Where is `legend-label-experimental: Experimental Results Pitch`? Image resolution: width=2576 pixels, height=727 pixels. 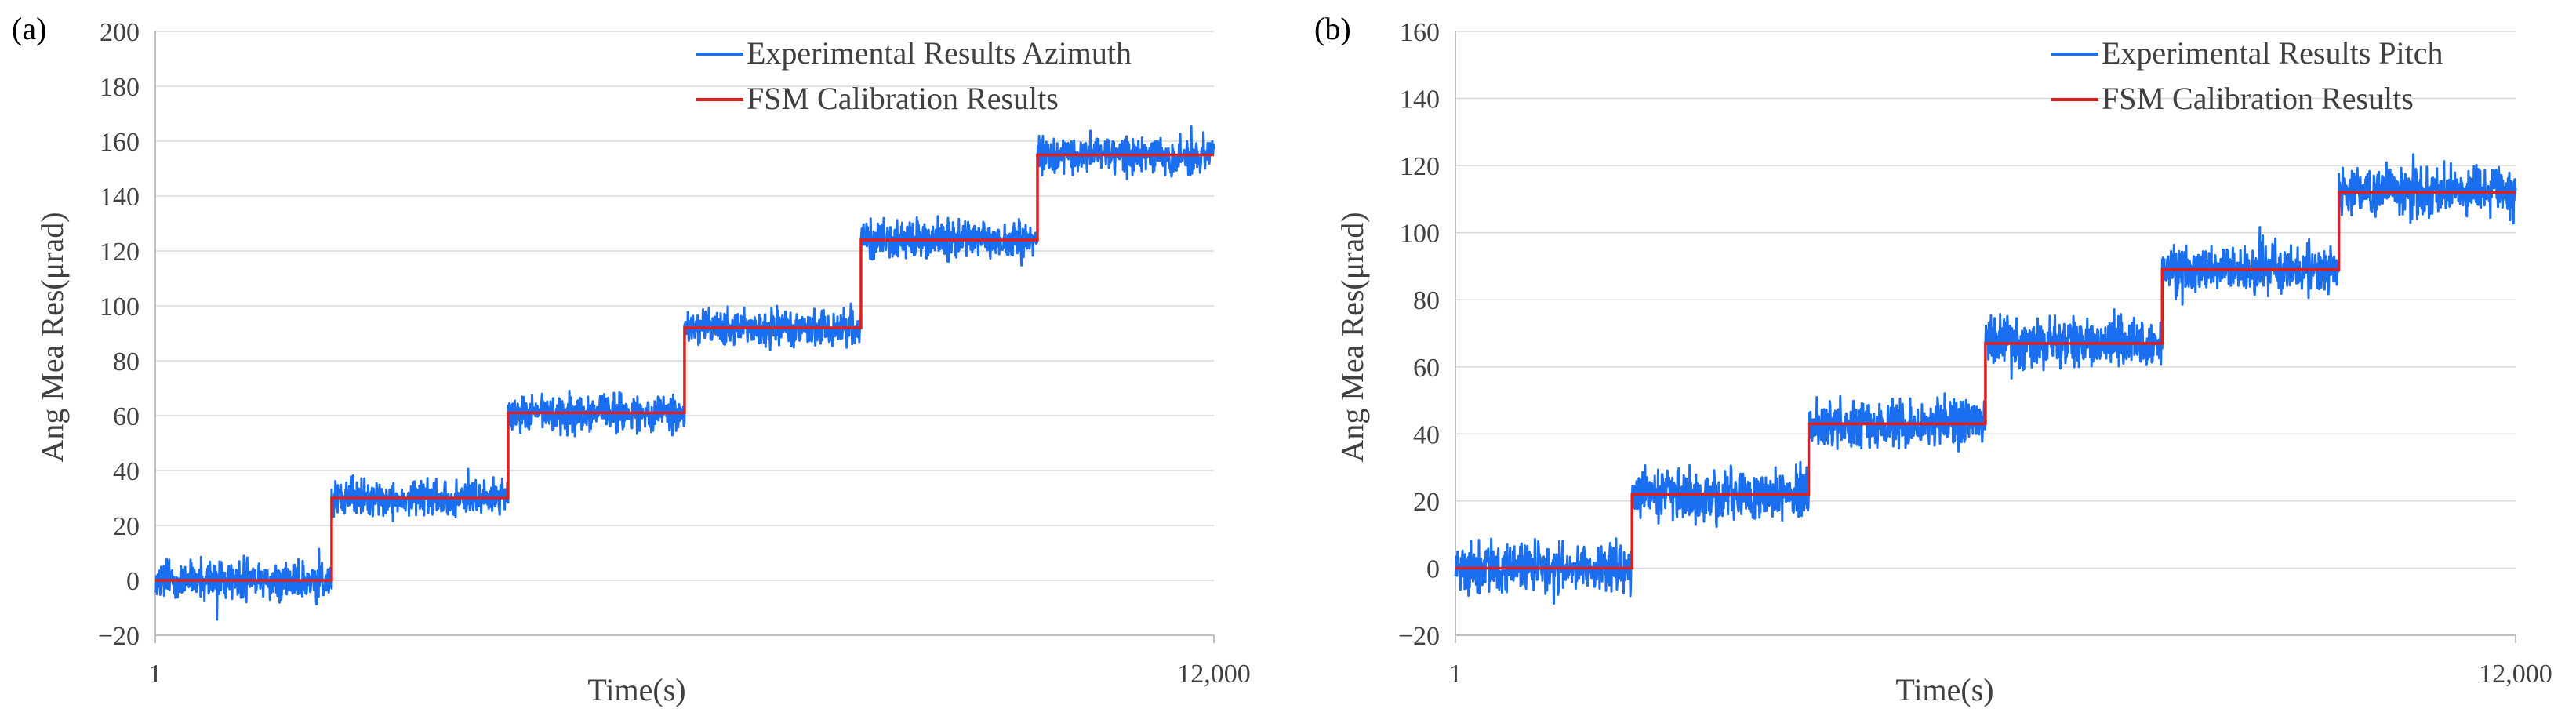 legend-label-experimental: Experimental Results Pitch is located at coordinates (2272, 53).